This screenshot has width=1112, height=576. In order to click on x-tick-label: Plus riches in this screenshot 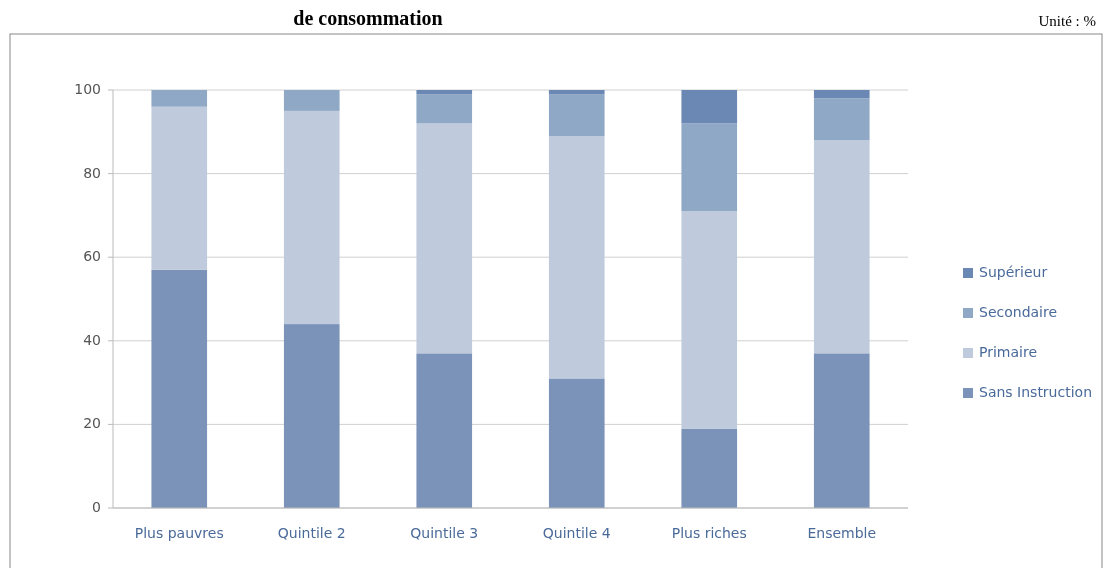, I will do `click(709, 533)`.